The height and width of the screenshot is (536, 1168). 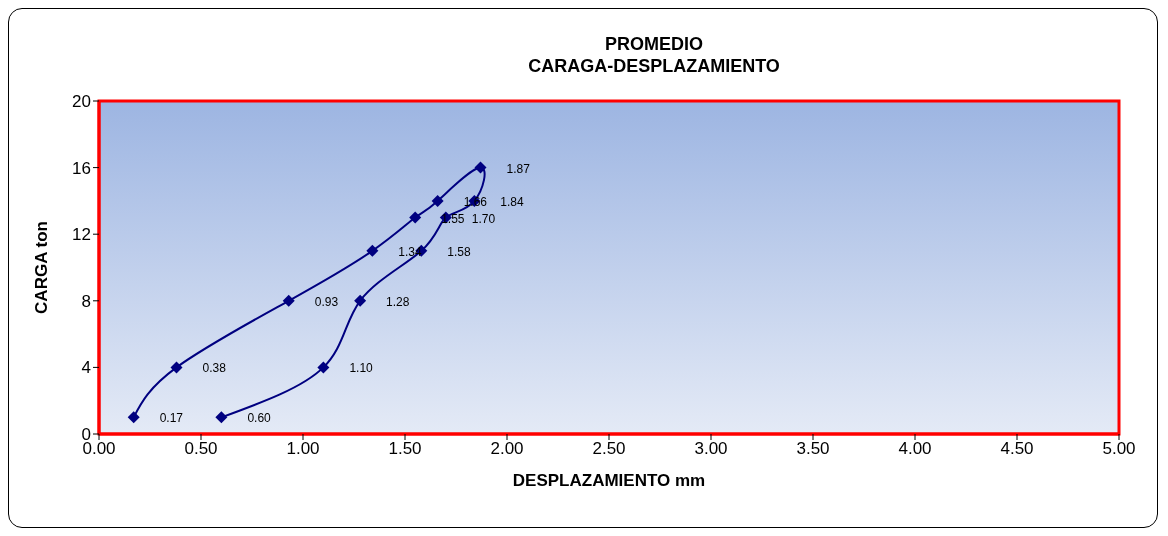 I want to click on x-tick-label: 2.00, so click(x=507, y=449).